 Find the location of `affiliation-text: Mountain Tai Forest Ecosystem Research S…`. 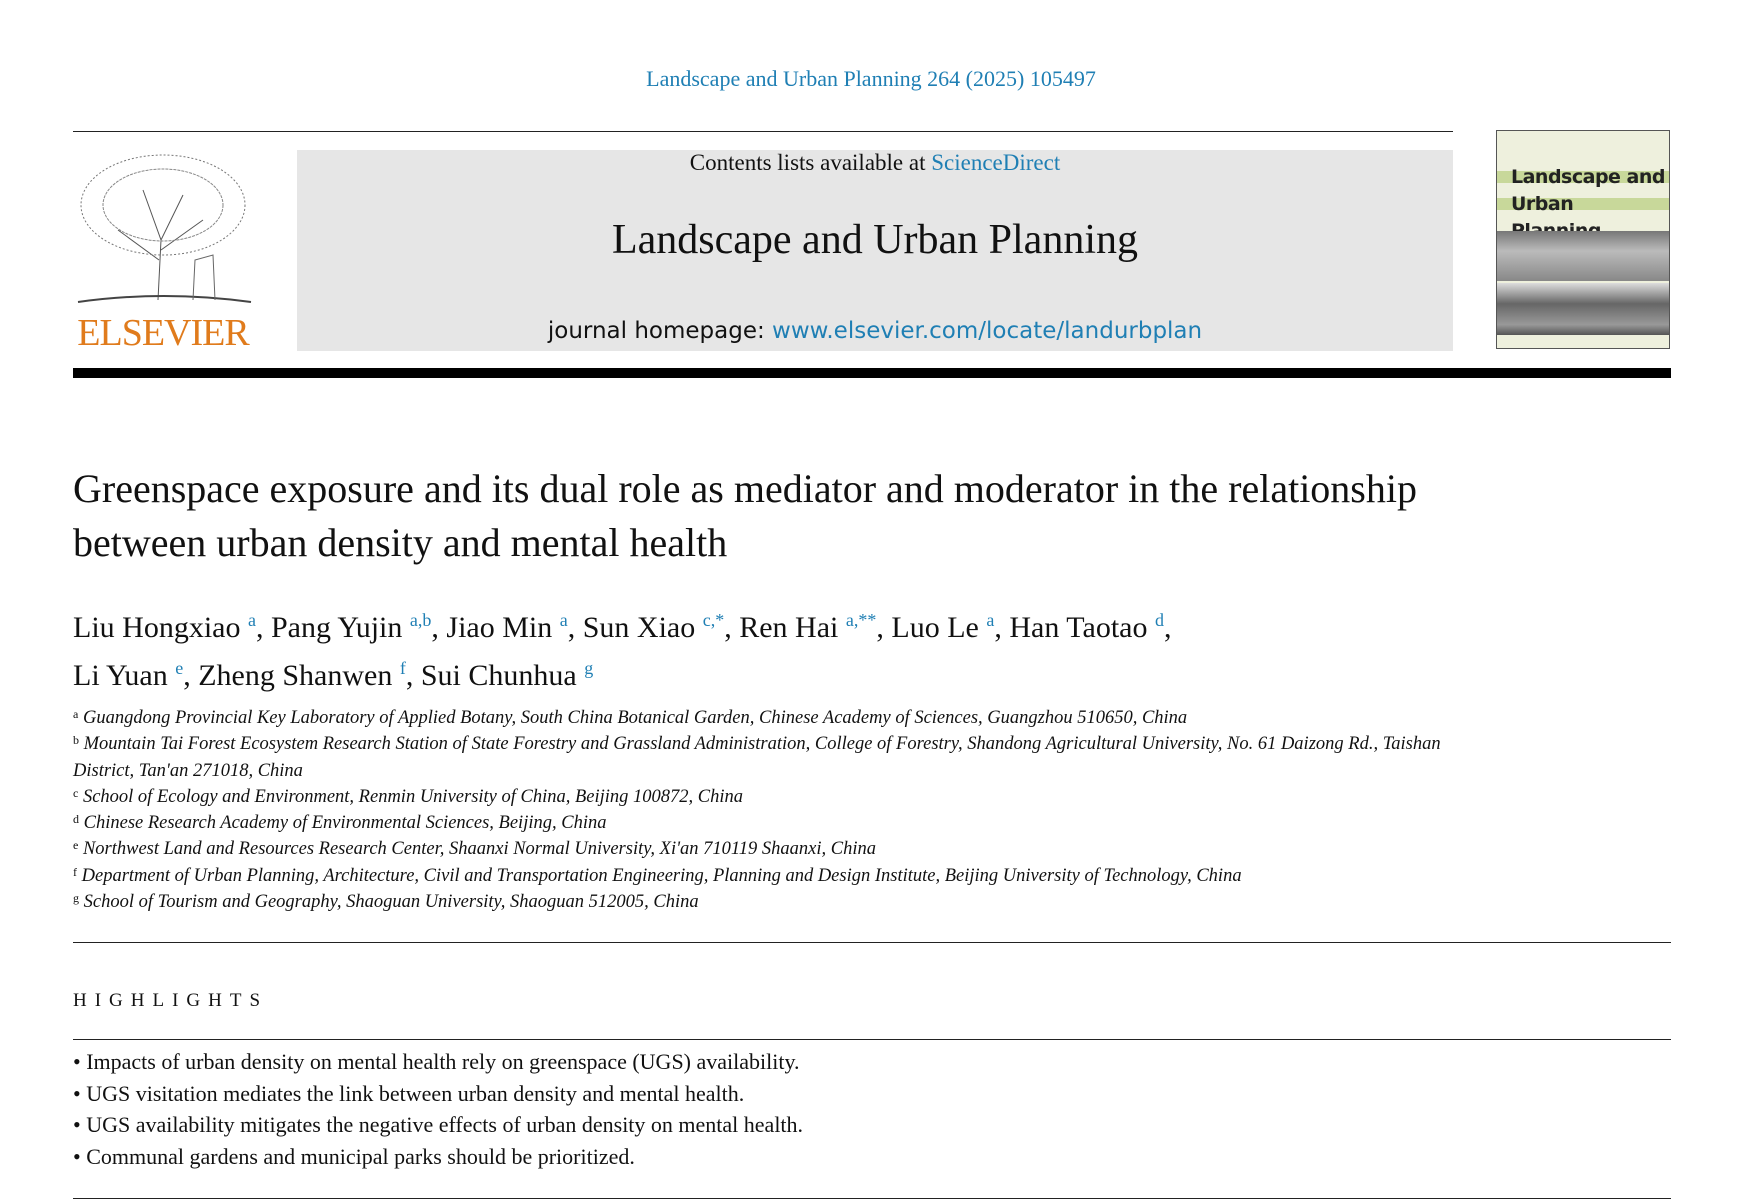

affiliation-text: Mountain Tai Forest Ecosystem Research S… is located at coordinates (757, 757).